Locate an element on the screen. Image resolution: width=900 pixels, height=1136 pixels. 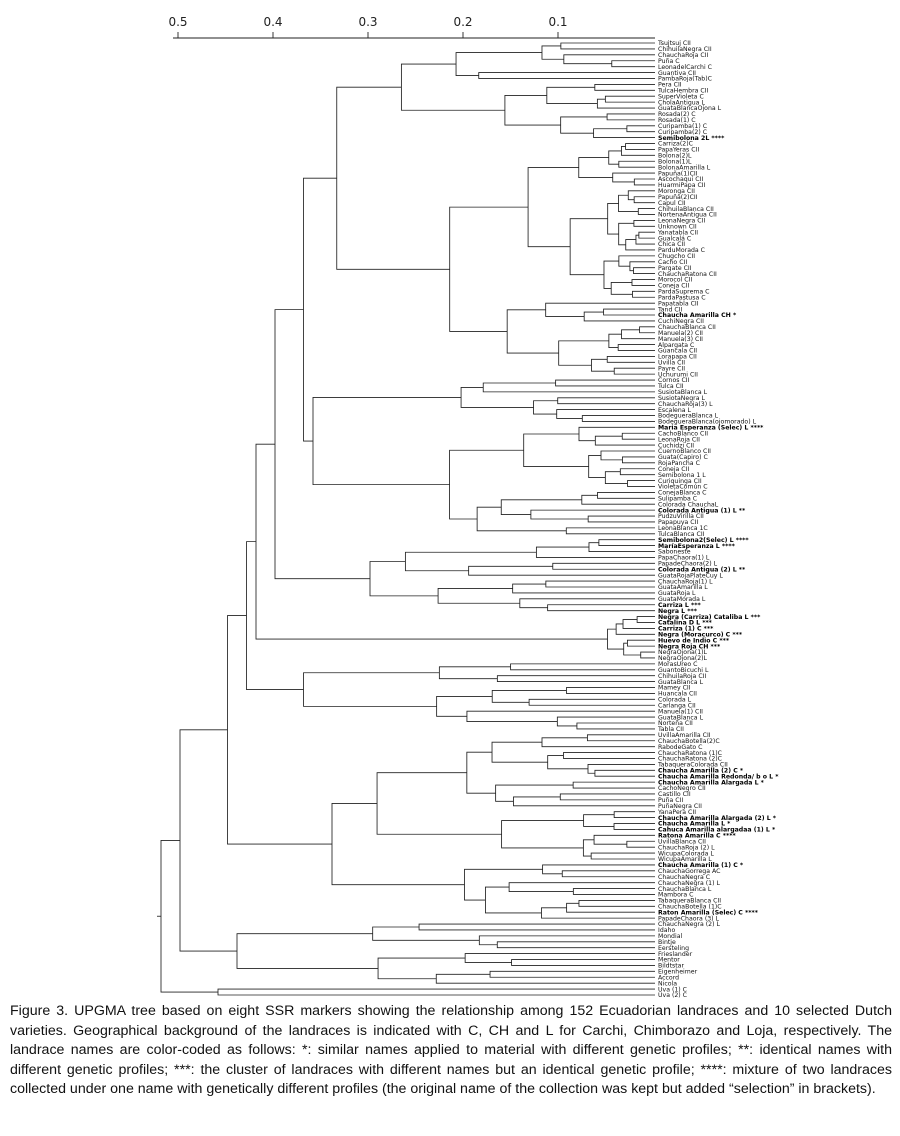
leaf-label: Curiquinga CII is located at coordinates (680, 481).